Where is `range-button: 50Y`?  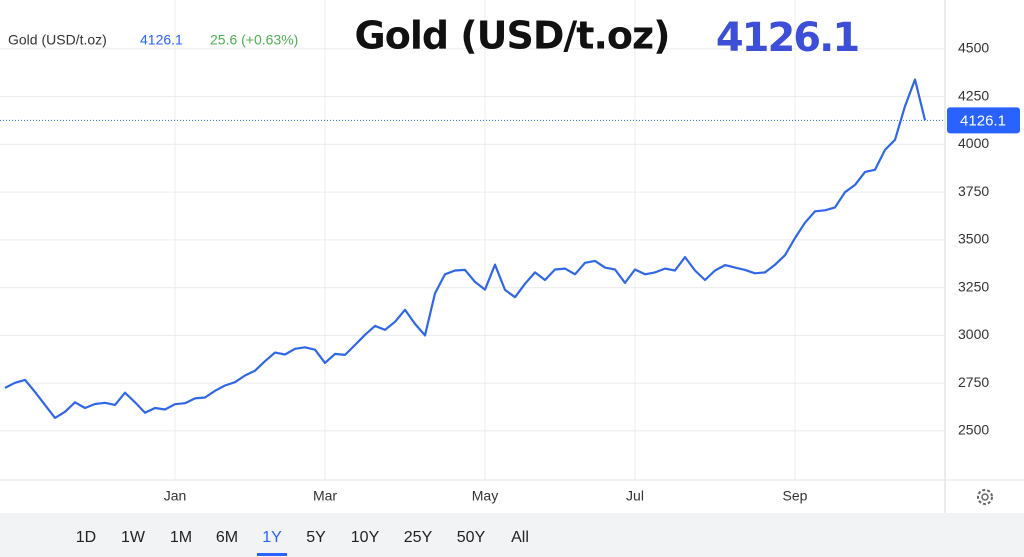 range-button: 50Y is located at coordinates (471, 537).